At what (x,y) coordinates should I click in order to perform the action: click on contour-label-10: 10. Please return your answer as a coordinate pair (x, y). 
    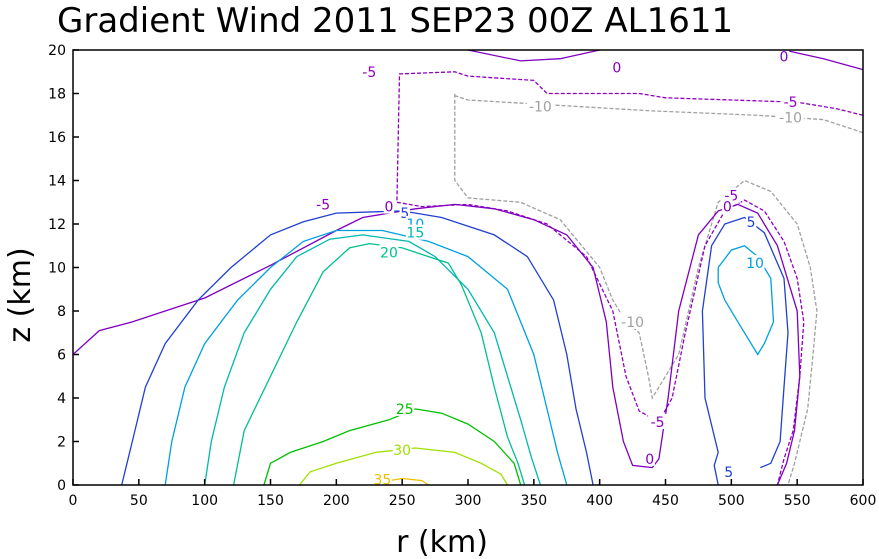
    Looking at the image, I should click on (755, 264).